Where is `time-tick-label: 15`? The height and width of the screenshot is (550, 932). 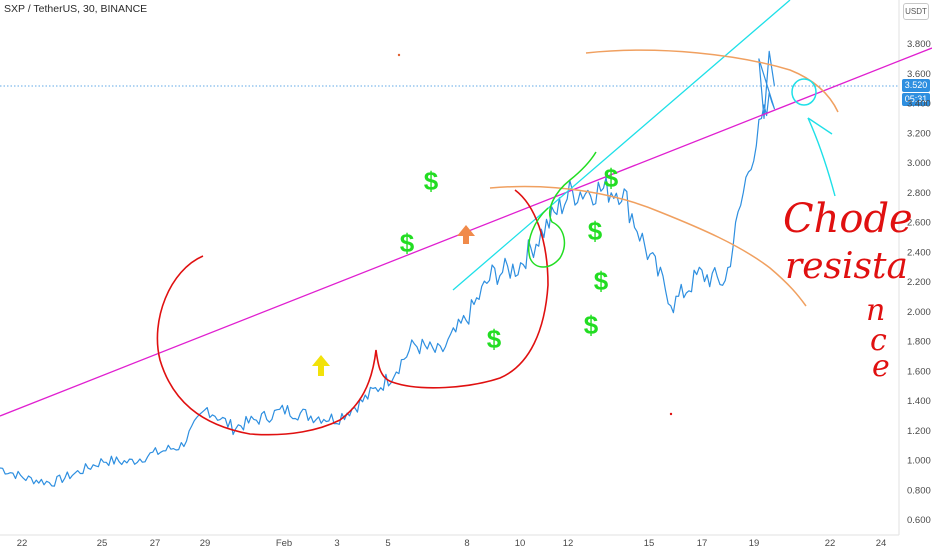
time-tick-label: 15 is located at coordinates (649, 543).